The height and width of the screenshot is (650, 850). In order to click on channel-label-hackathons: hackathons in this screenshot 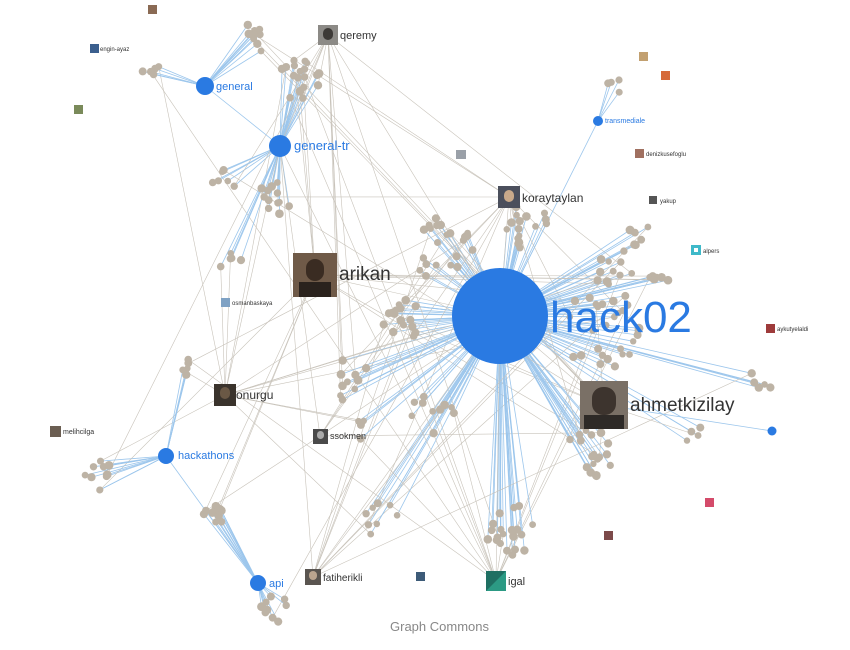, I will do `click(206, 456)`.